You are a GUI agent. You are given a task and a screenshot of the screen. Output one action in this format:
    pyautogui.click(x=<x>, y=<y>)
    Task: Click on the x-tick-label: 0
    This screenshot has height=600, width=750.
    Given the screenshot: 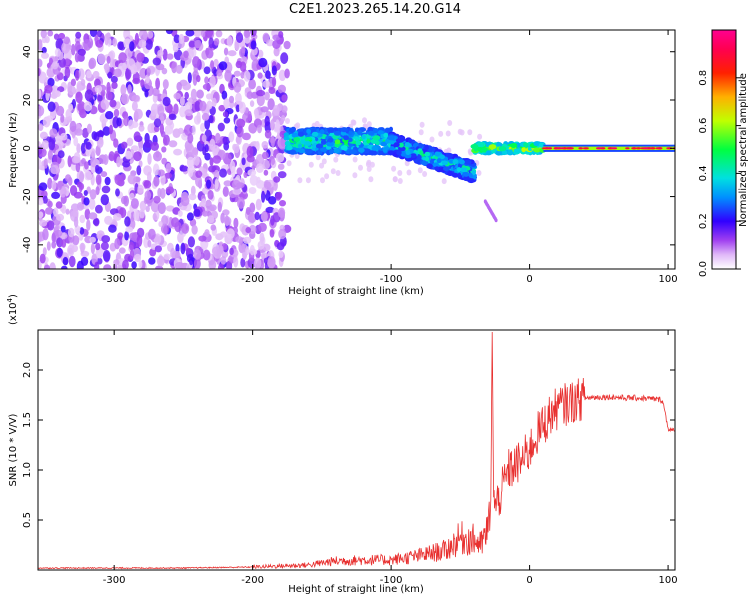 What is the action you would take?
    pyautogui.click(x=529, y=580)
    